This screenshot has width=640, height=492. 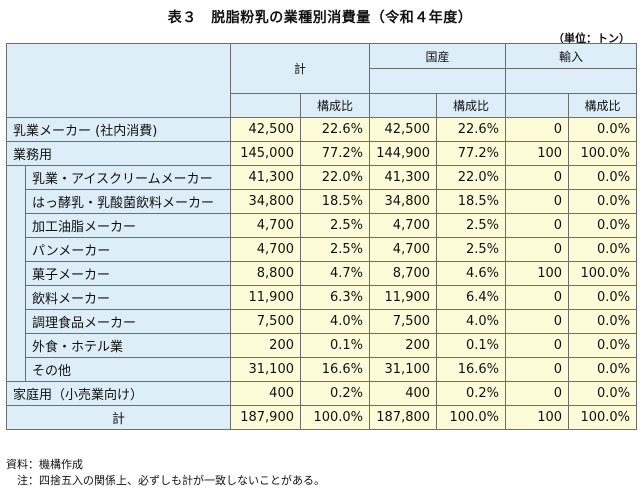 I want to click on cell-total-value: 11,900, so click(x=265, y=297).